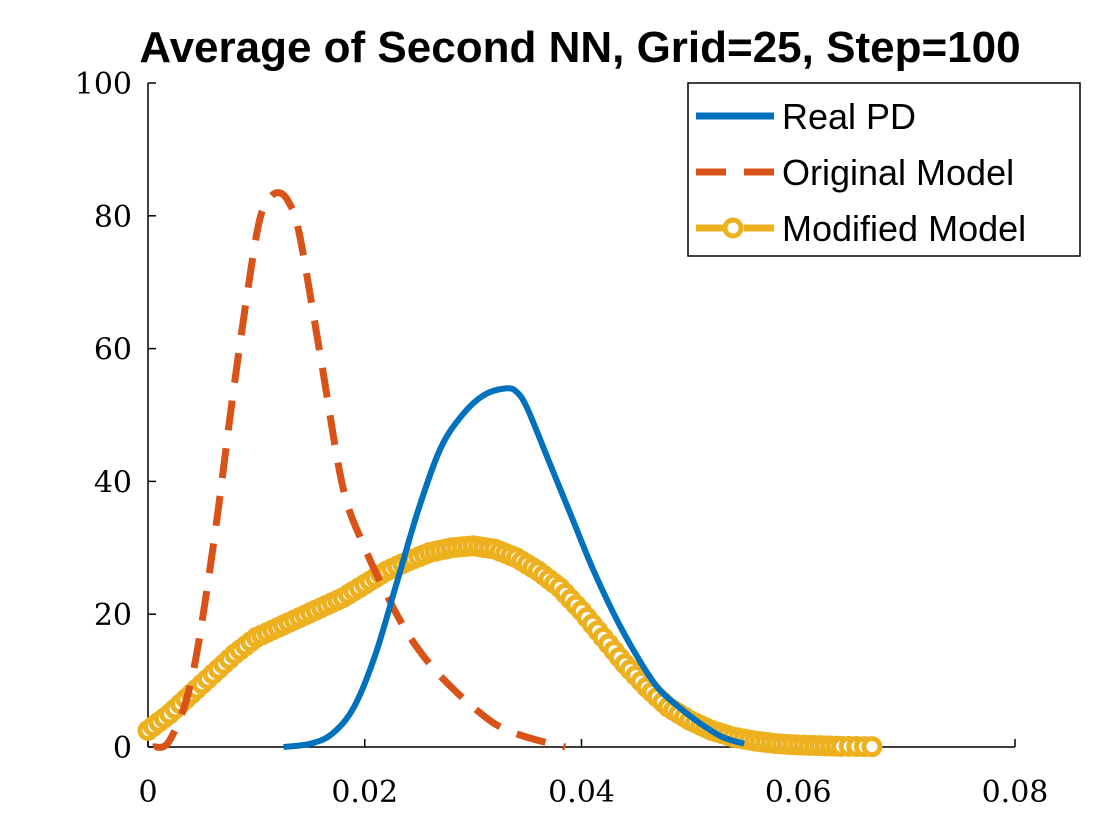 The image size is (1120, 840). What do you see at coordinates (122, 748) in the screenshot?
I see `y-tick-label: 0` at bounding box center [122, 748].